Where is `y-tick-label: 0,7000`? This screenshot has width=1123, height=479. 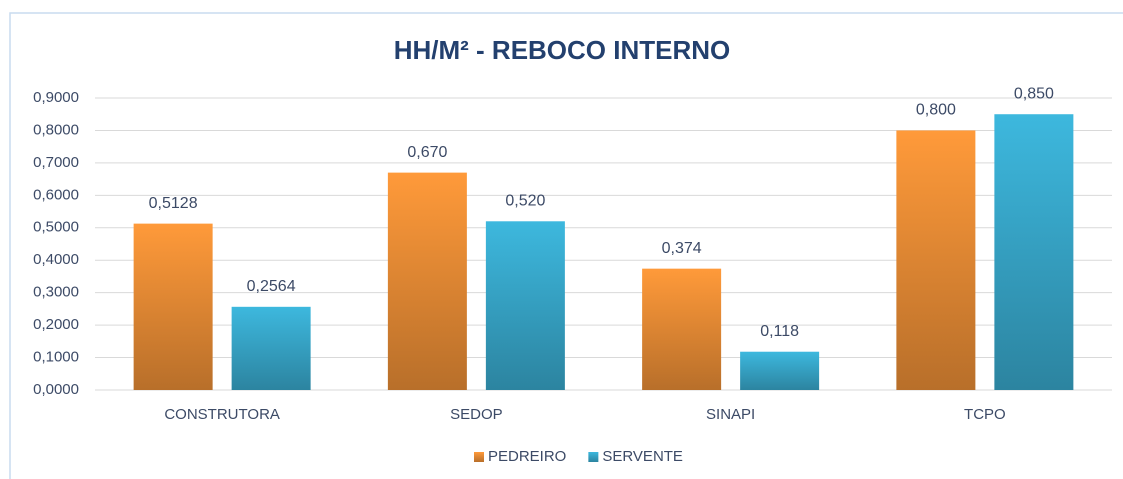
y-tick-label: 0,7000 is located at coordinates (56, 162).